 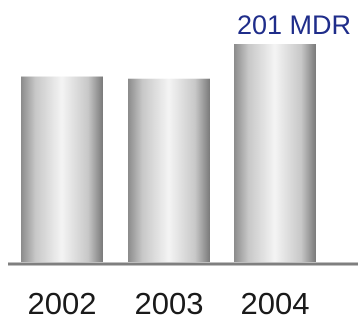 I want to click on bar-2002, so click(x=62, y=169).